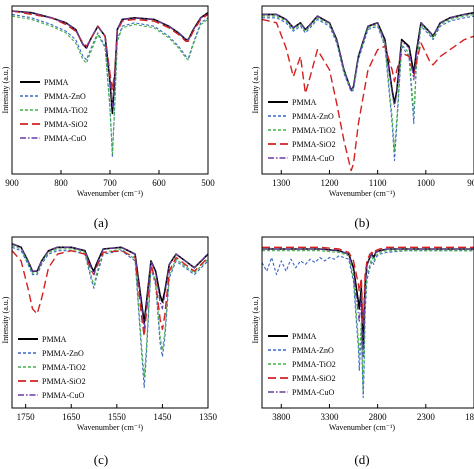 This screenshot has width=474, height=469. Describe the element at coordinates (281, 183) in the screenshot. I see `x-tick-label: 1300` at that location.